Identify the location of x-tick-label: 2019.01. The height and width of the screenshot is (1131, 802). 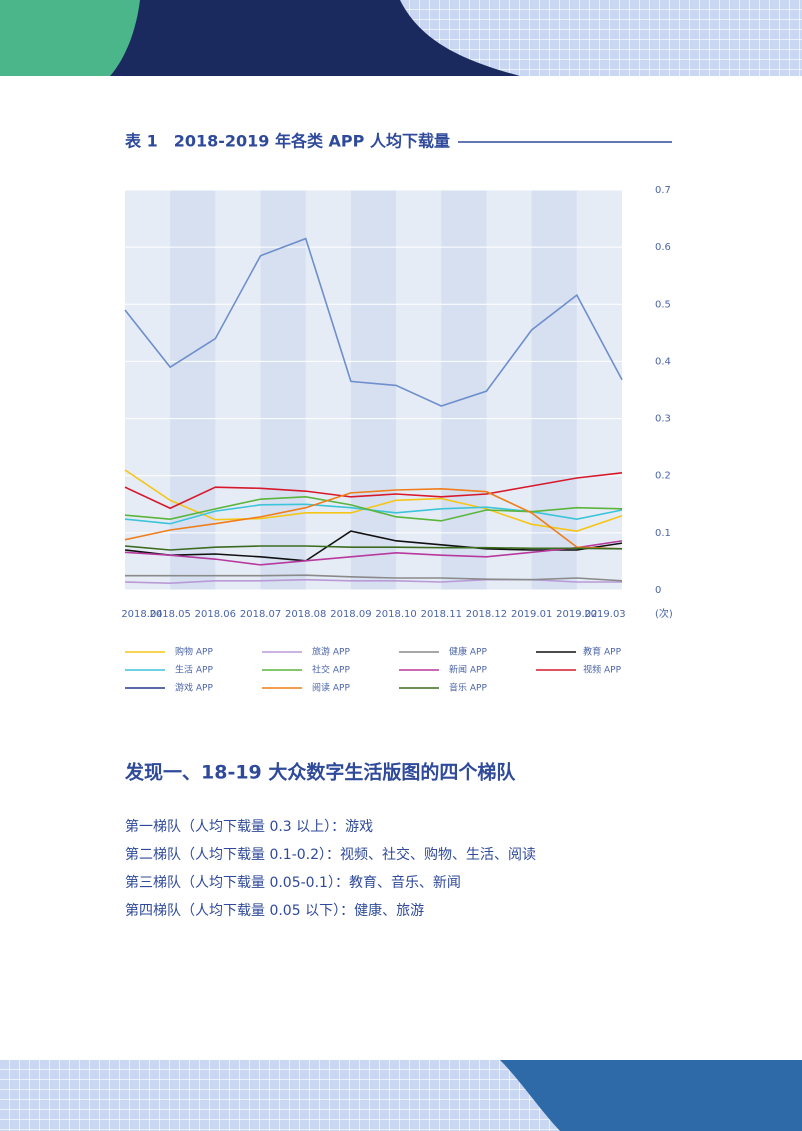
(531, 614).